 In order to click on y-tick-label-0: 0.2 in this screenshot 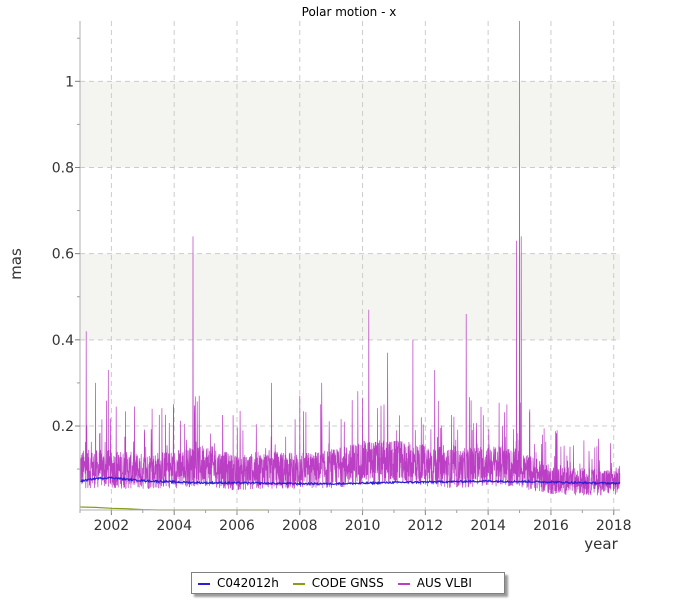, I will do `click(63, 427)`.